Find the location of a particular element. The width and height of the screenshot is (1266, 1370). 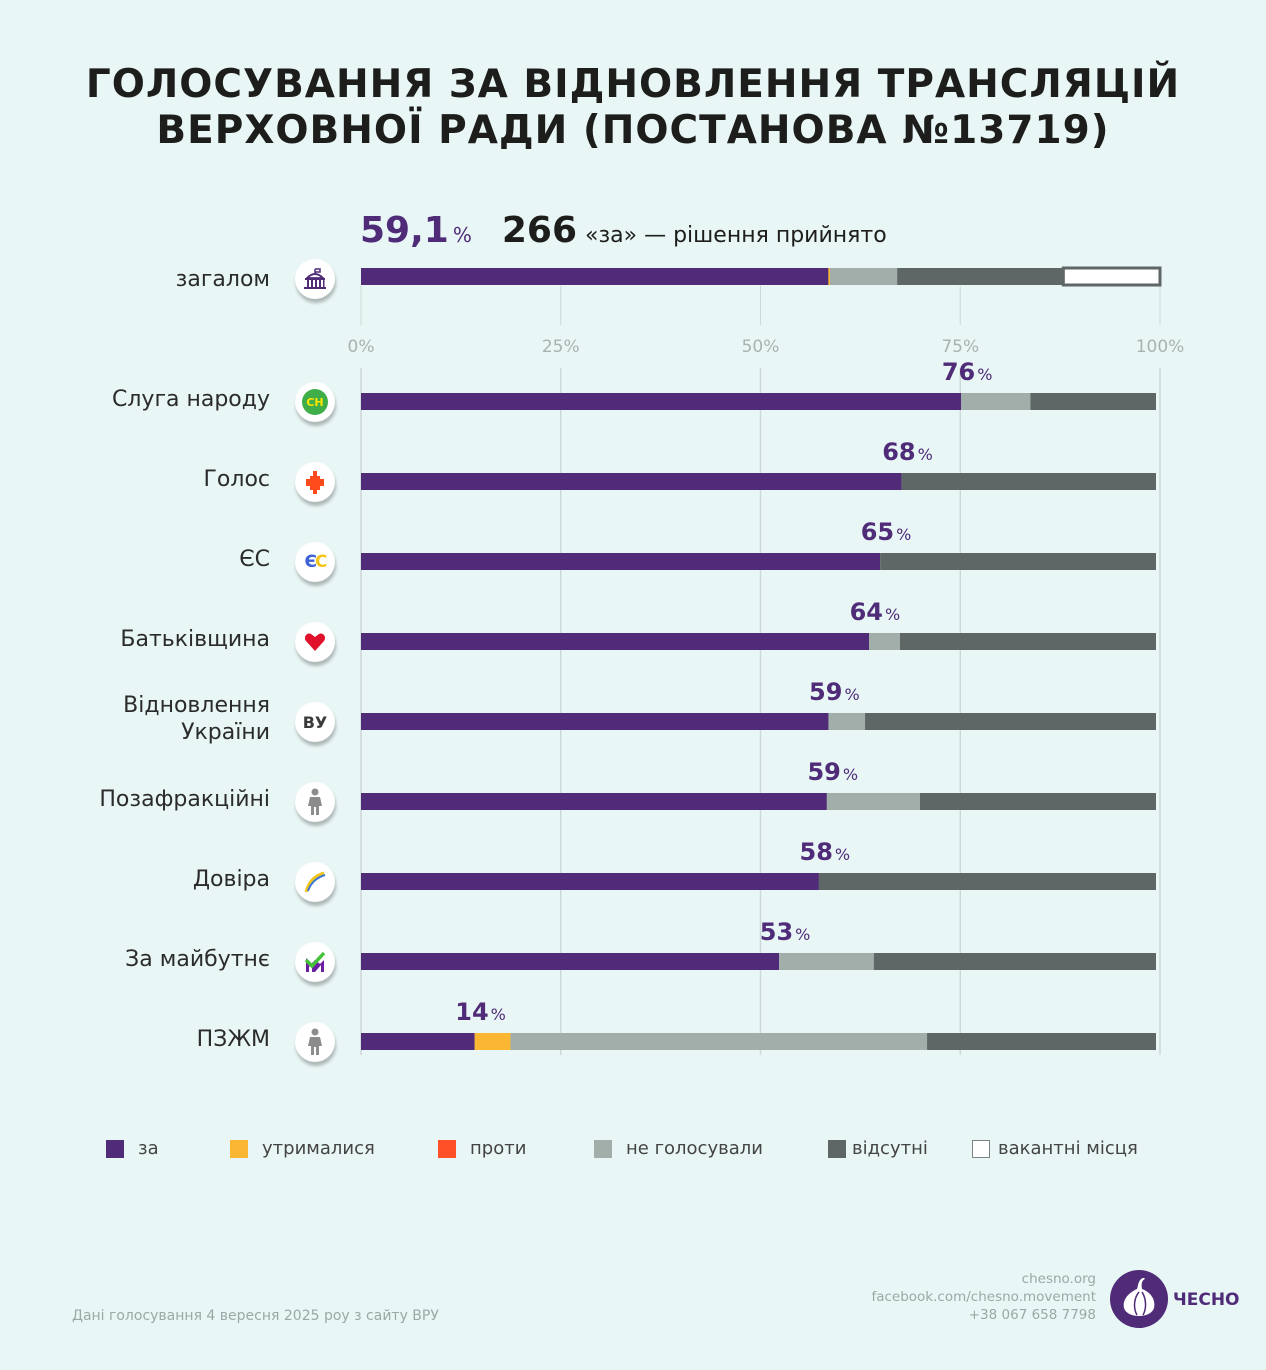

x-tick-label: 50% is located at coordinates (761, 347).